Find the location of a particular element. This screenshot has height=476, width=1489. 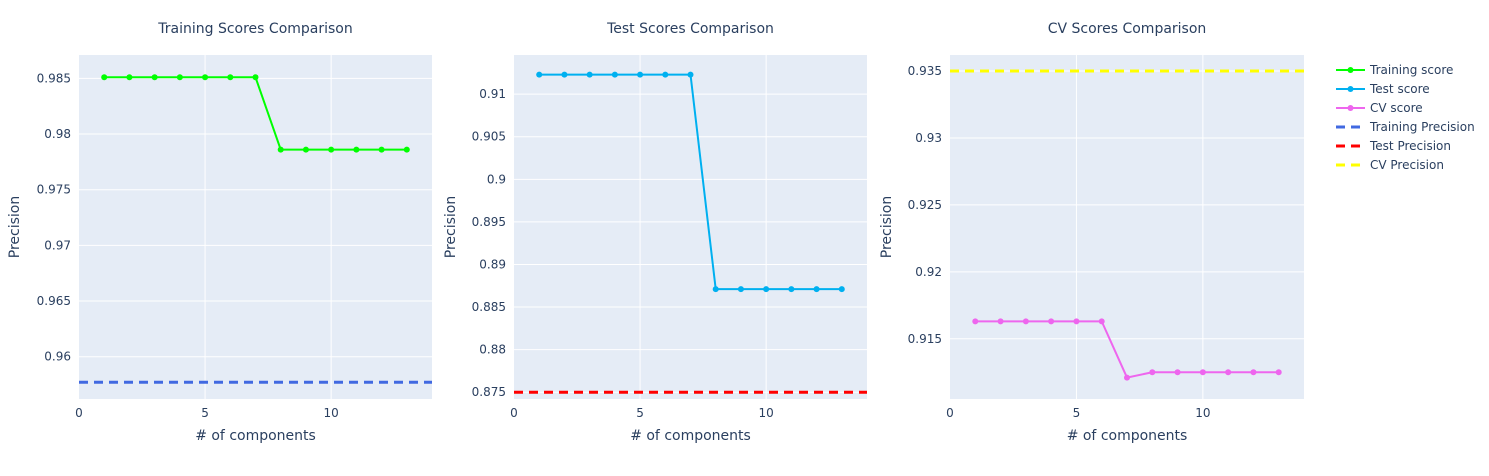

y-tick-label: 0.96 is located at coordinates (57, 357).